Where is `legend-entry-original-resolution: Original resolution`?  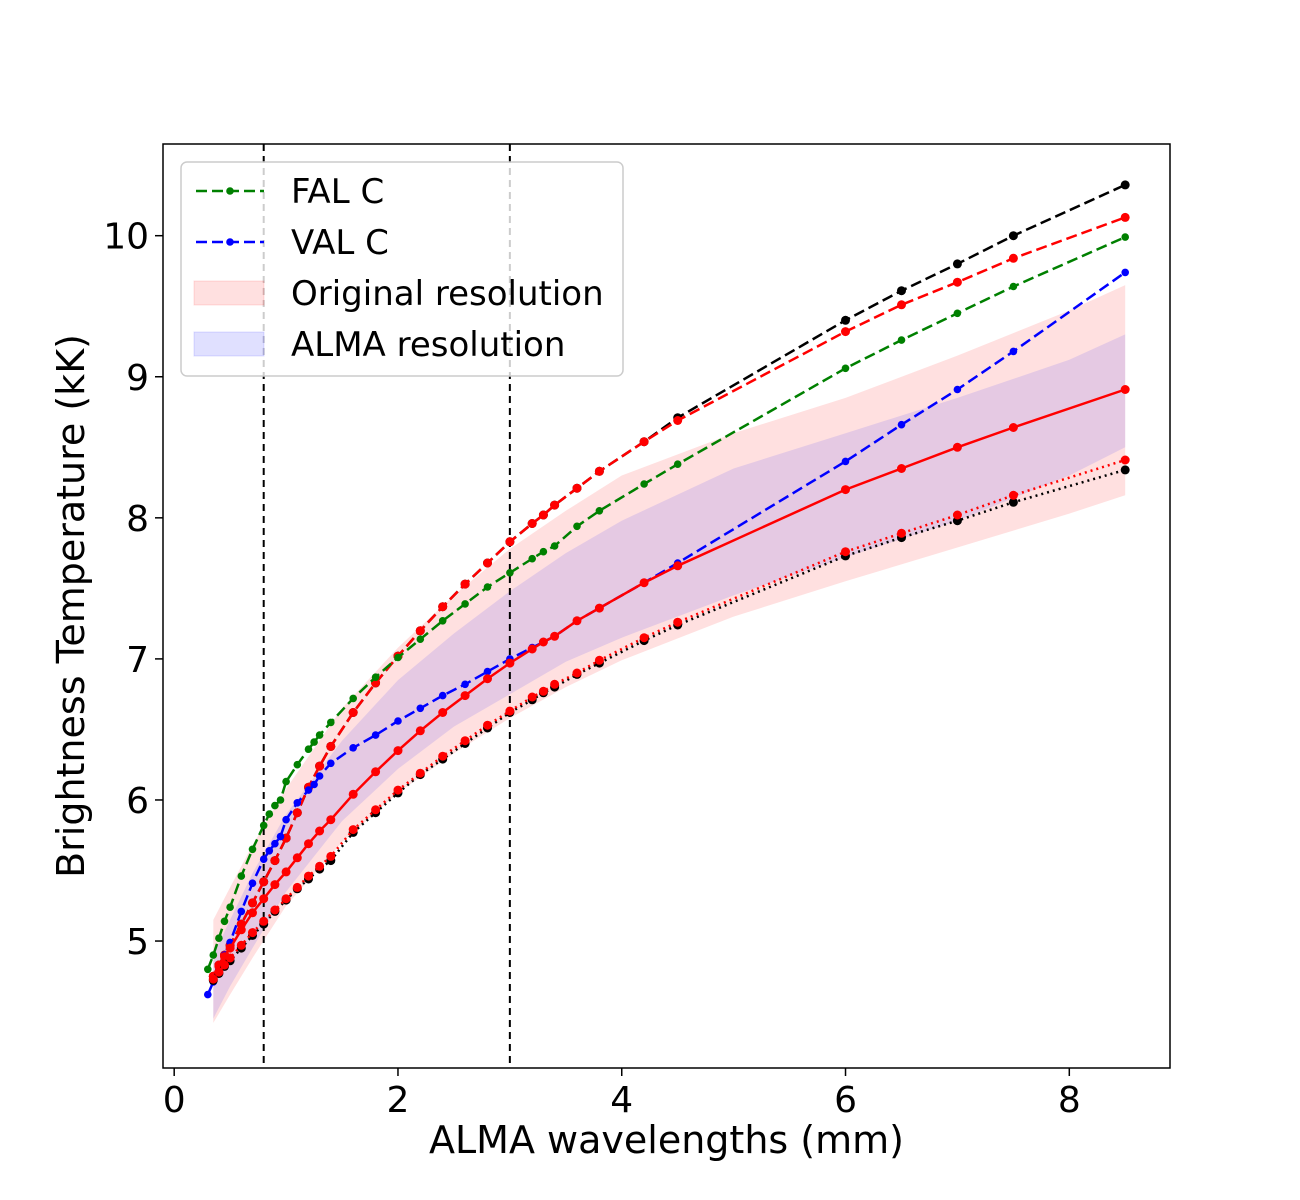
legend-entry-original-resolution: Original resolution is located at coordinates (398, 294).